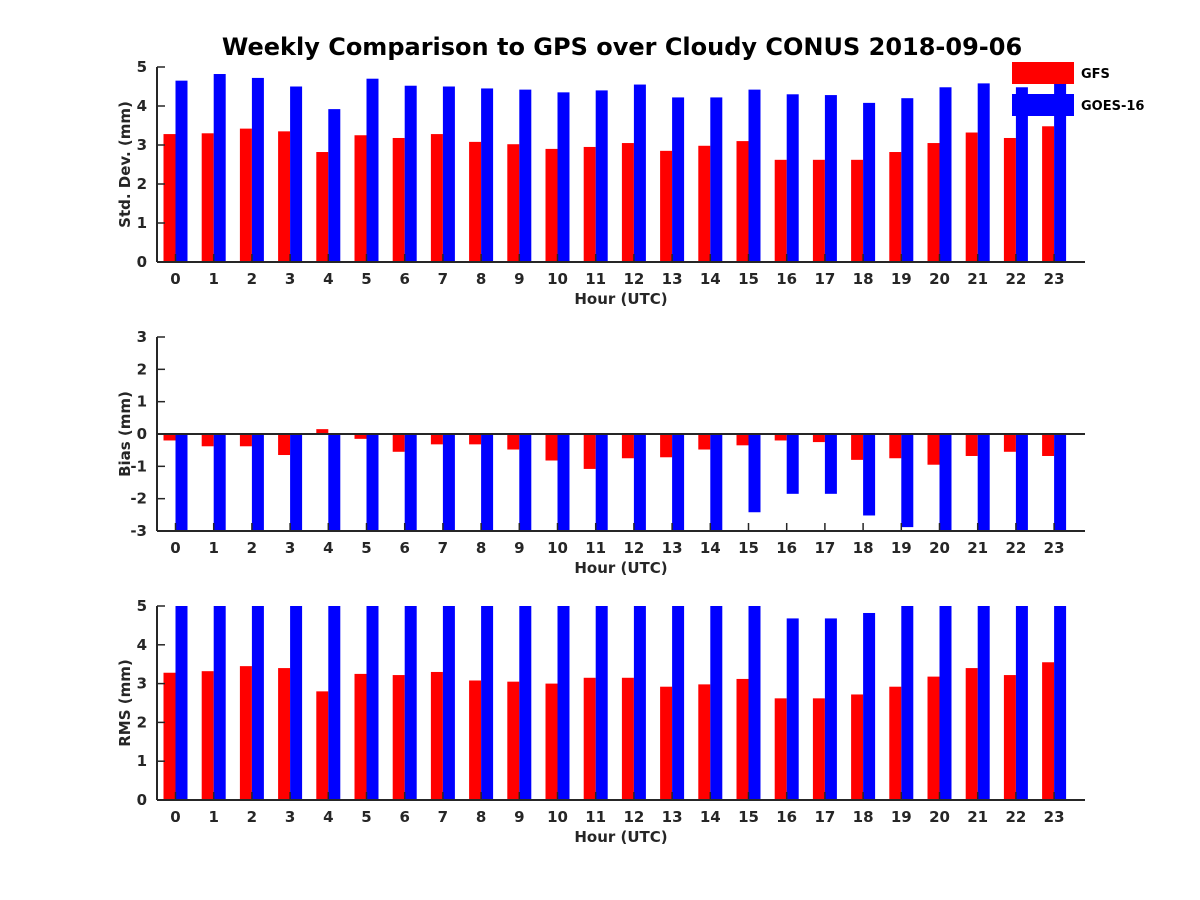 The width and height of the screenshot is (1200, 900). I want to click on y-tick-label: -2, so click(138, 499).